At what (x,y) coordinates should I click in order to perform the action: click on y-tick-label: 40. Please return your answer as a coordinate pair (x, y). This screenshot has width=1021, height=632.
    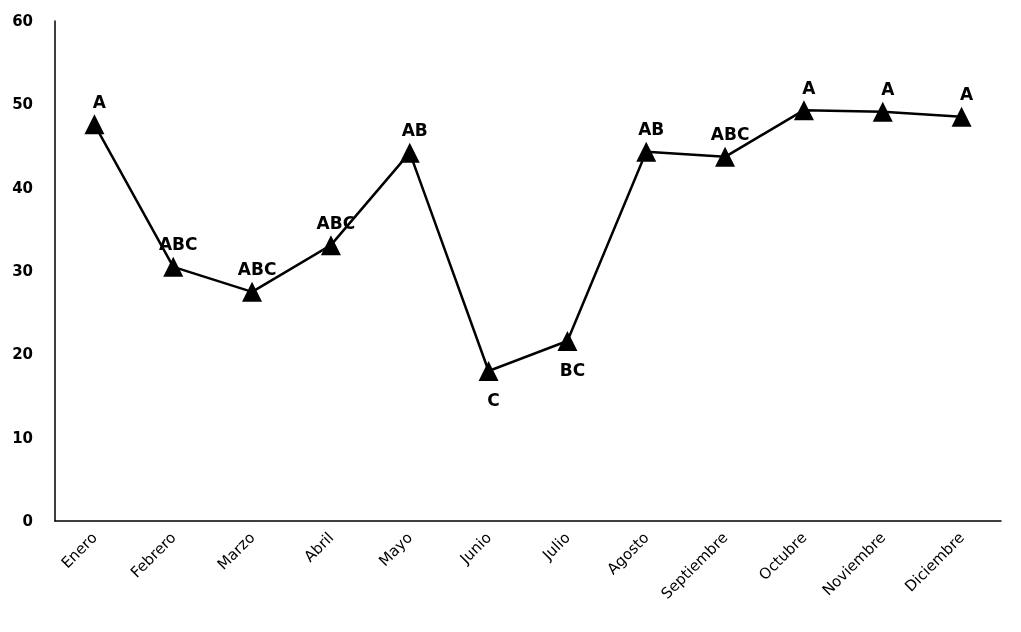
    Looking at the image, I should click on (22, 187).